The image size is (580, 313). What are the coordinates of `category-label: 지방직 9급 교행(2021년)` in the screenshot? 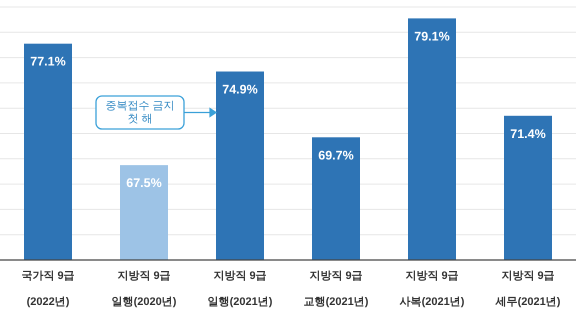 It's located at (336, 289).